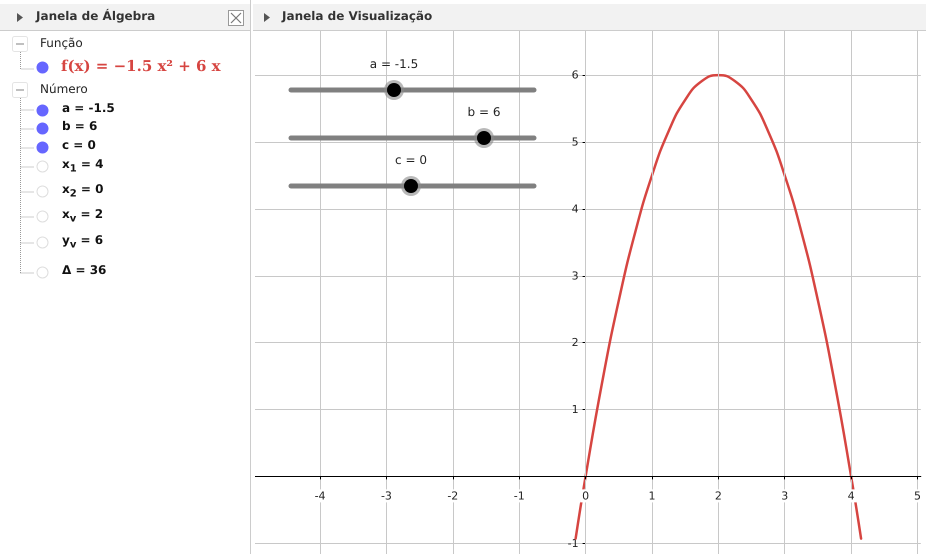 This screenshot has width=926, height=554. Describe the element at coordinates (386, 495) in the screenshot. I see `x-tick-label: -3` at that location.